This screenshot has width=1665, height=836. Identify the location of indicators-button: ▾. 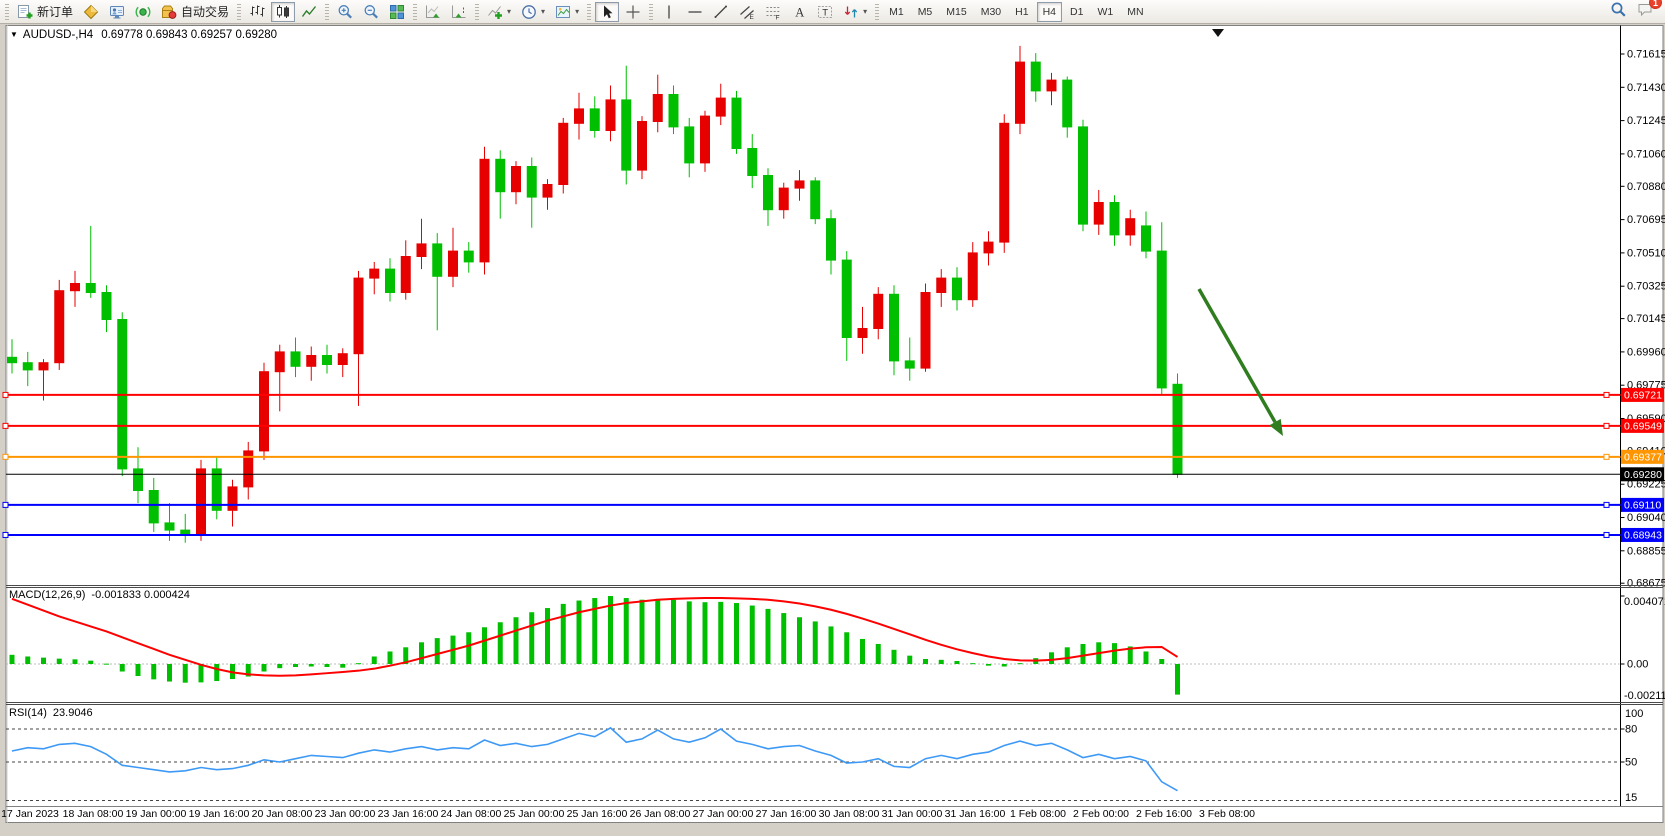
(499, 12).